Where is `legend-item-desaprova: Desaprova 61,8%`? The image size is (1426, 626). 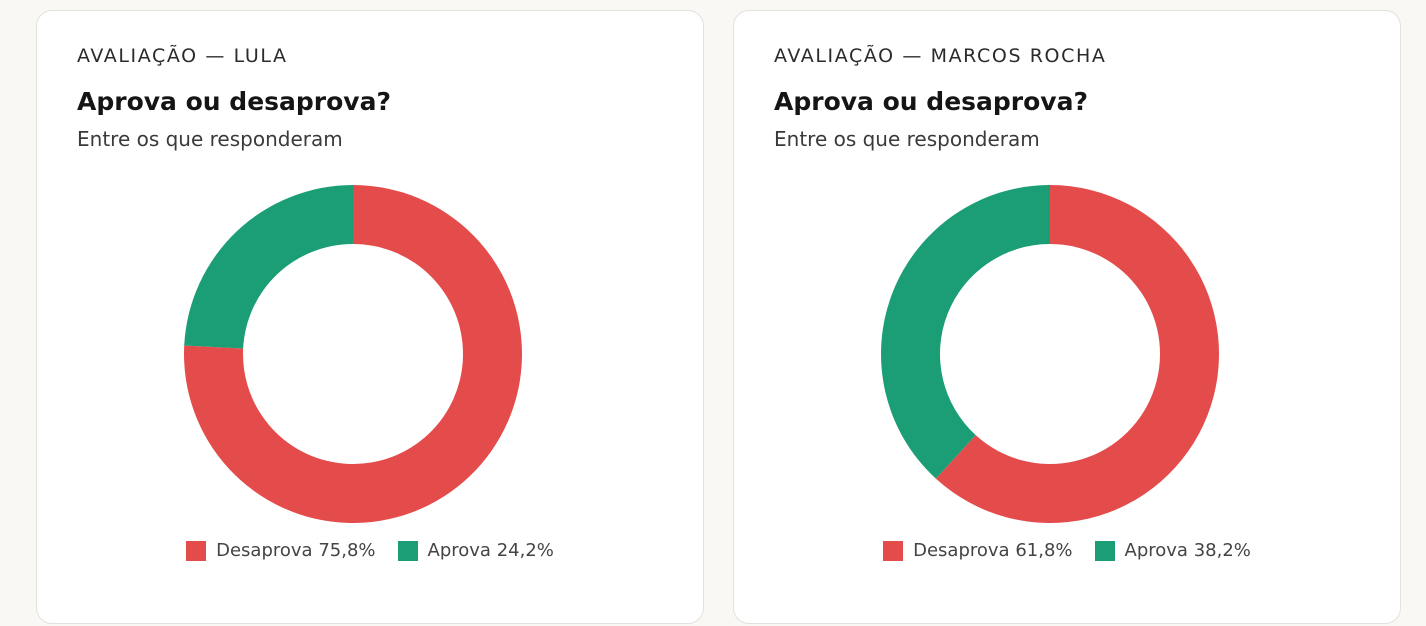
legend-item-desaprova: Desaprova 61,8% is located at coordinates (978, 550).